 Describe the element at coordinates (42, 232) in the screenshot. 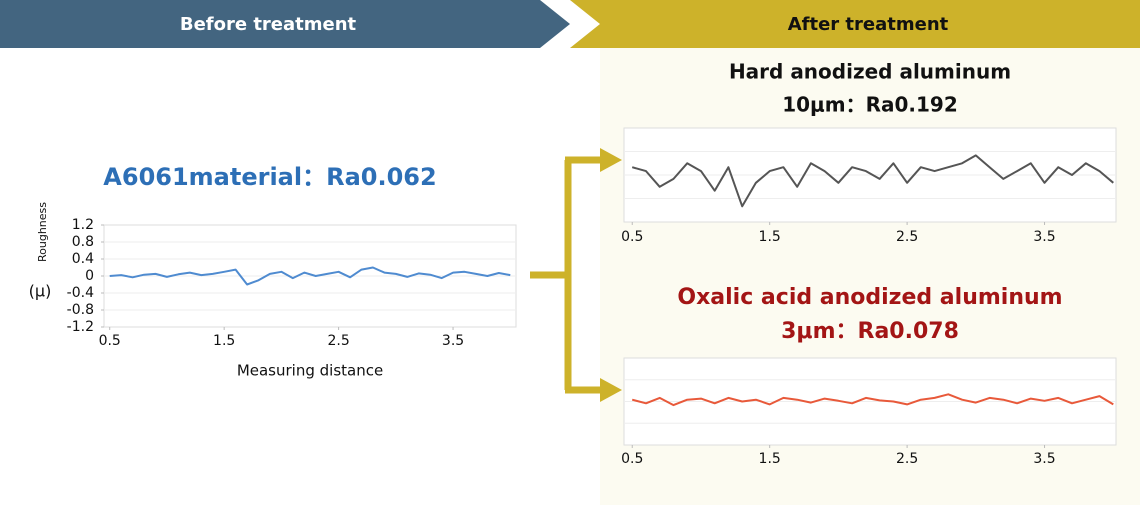

I see `y-axis-label: Roughness` at that location.